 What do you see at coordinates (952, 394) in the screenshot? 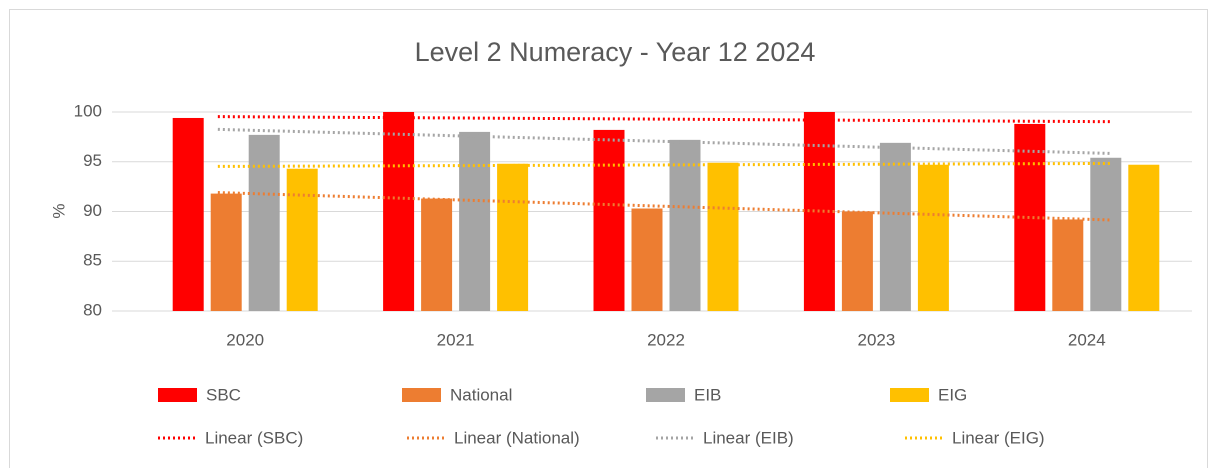
I see `legend-label: EIG` at bounding box center [952, 394].